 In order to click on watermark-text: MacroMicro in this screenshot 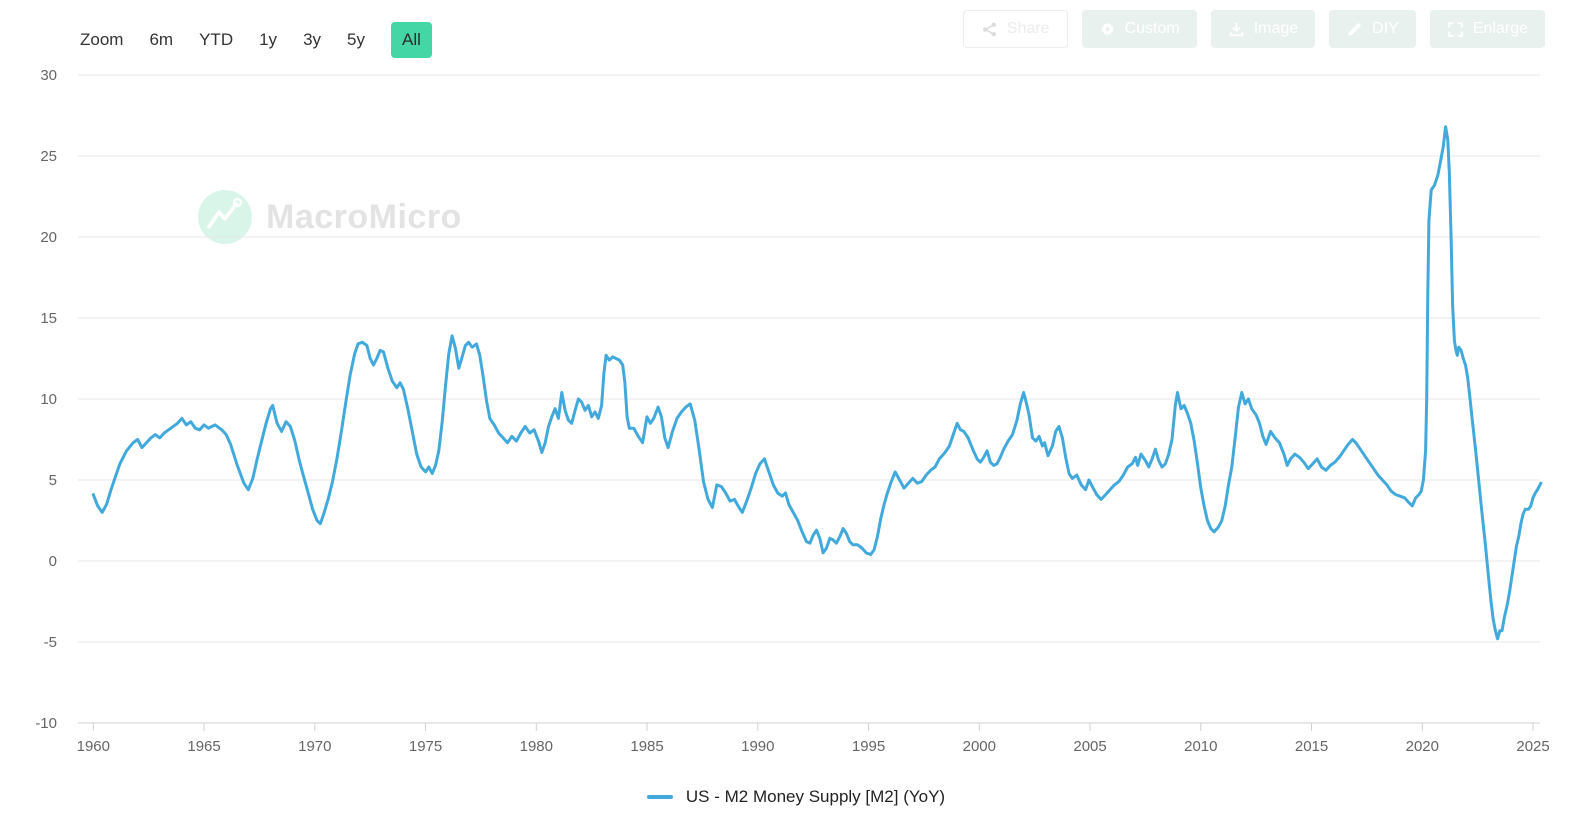, I will do `click(364, 216)`.